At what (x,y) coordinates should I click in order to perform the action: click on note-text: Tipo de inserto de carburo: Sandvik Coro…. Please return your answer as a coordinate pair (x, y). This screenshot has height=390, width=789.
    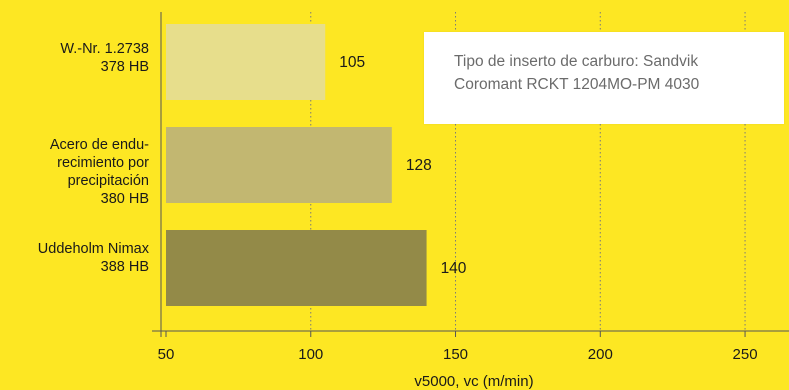
    Looking at the image, I should click on (577, 73).